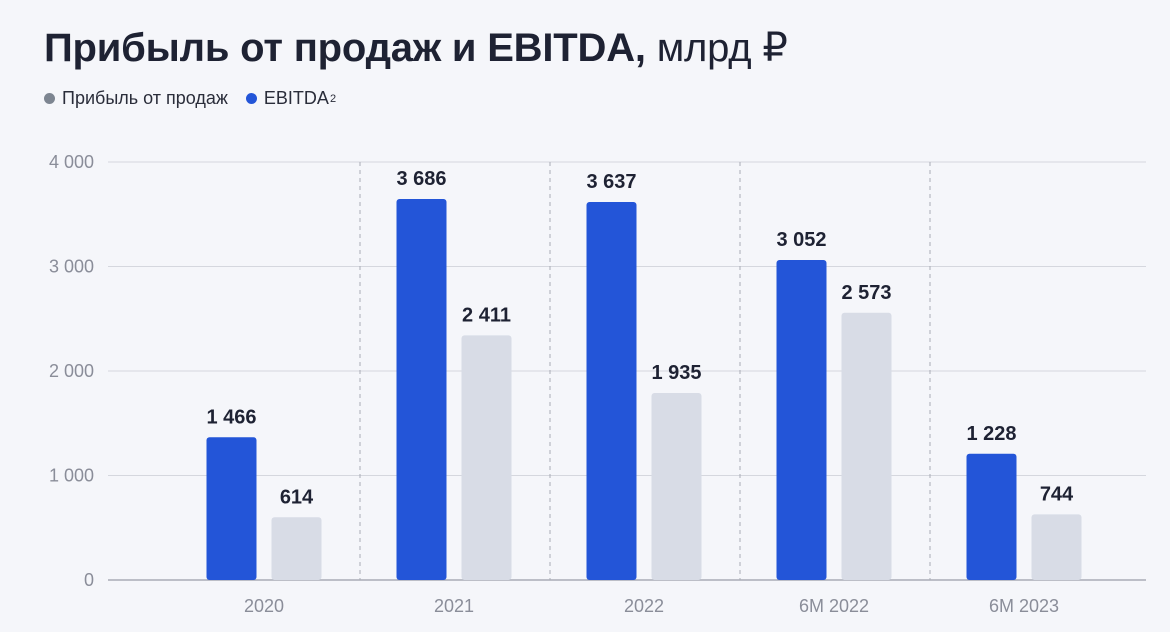  Describe the element at coordinates (264, 606) in the screenshot. I see `x-tick-label: 2020` at that location.